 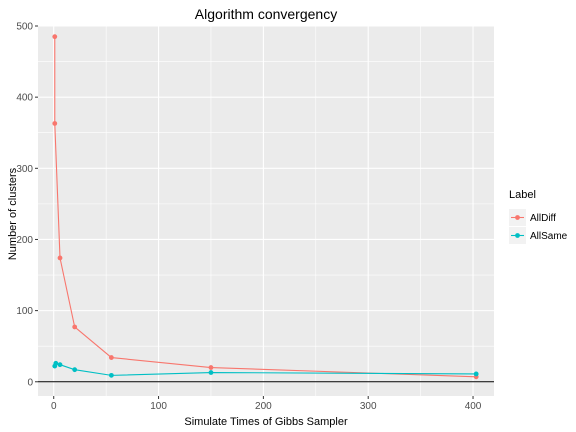 I want to click on x-tick-label: 100, so click(x=158, y=406).